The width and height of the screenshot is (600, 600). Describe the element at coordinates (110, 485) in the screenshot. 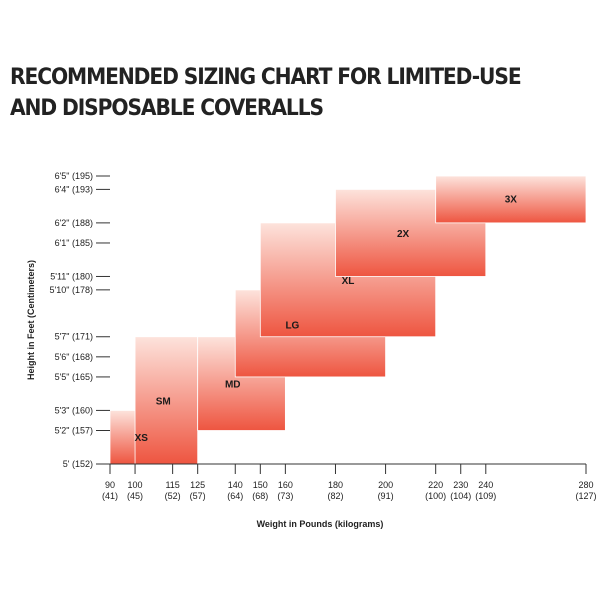

I see `x-tick-label: 90` at that location.